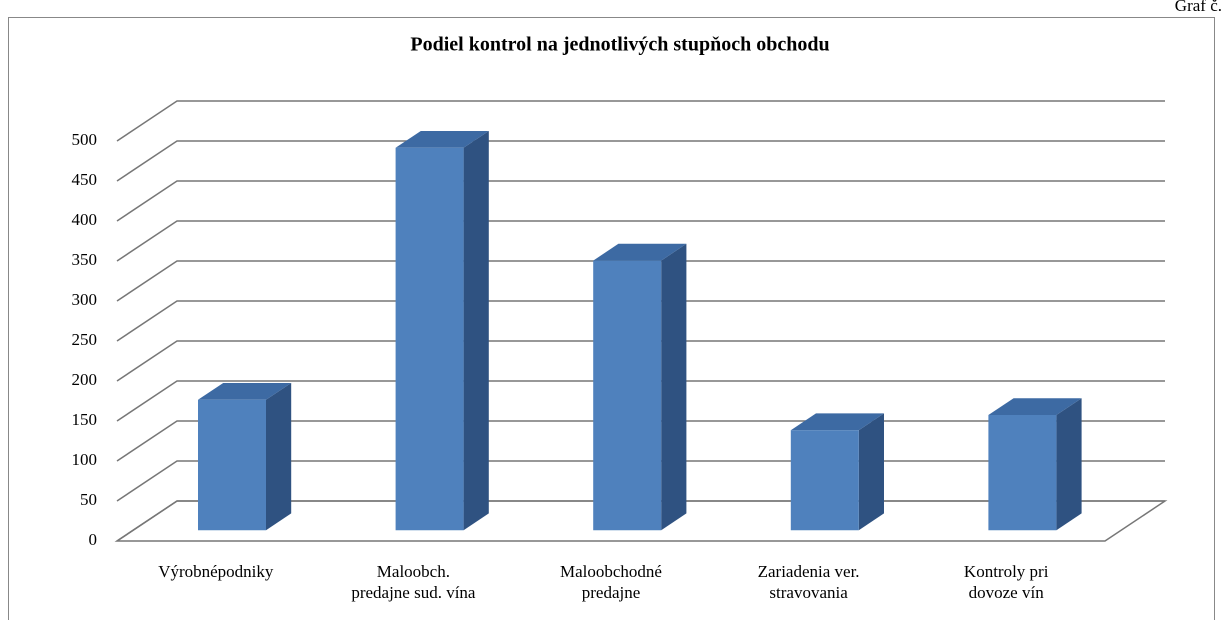  Describe the element at coordinates (85, 259) in the screenshot. I see `y-tick-label: 350` at that location.